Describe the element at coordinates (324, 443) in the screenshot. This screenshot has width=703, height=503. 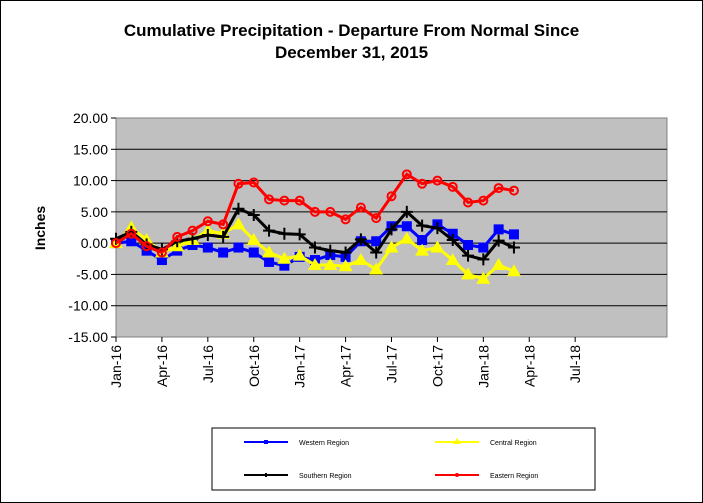
I see `legend-label: Western Region` at that location.